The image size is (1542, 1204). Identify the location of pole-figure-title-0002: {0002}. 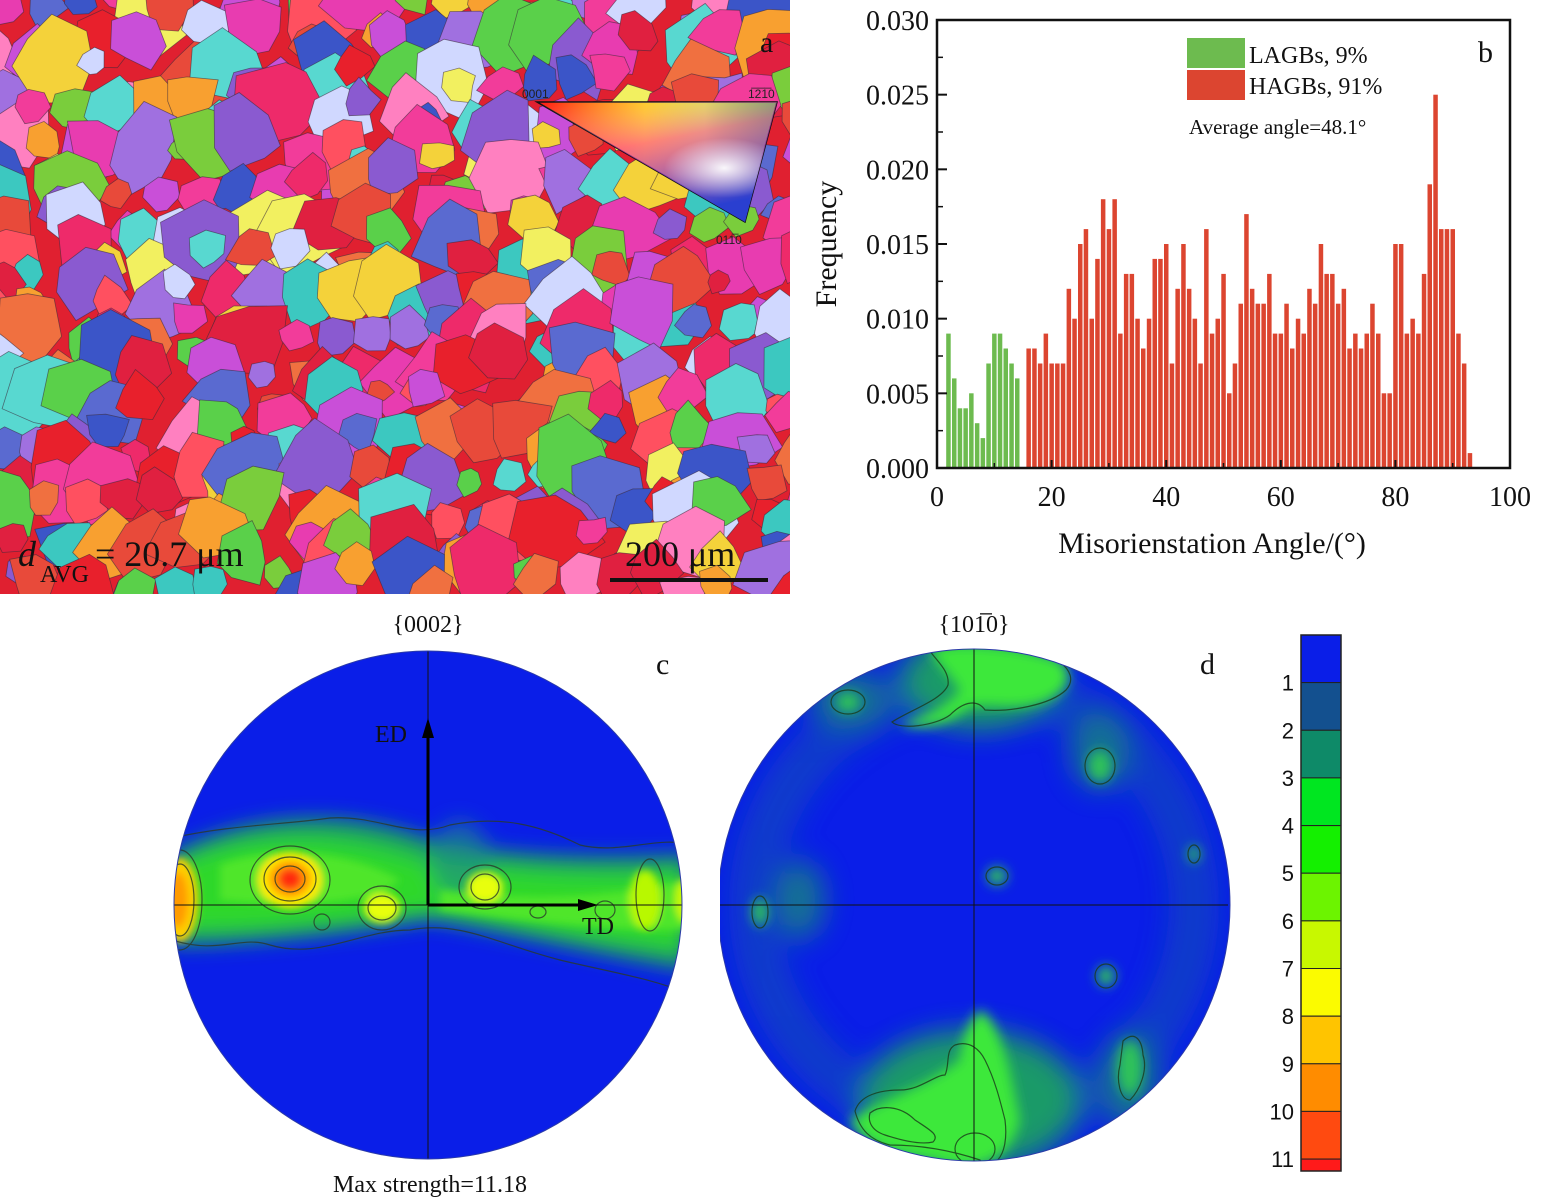
(427, 625).